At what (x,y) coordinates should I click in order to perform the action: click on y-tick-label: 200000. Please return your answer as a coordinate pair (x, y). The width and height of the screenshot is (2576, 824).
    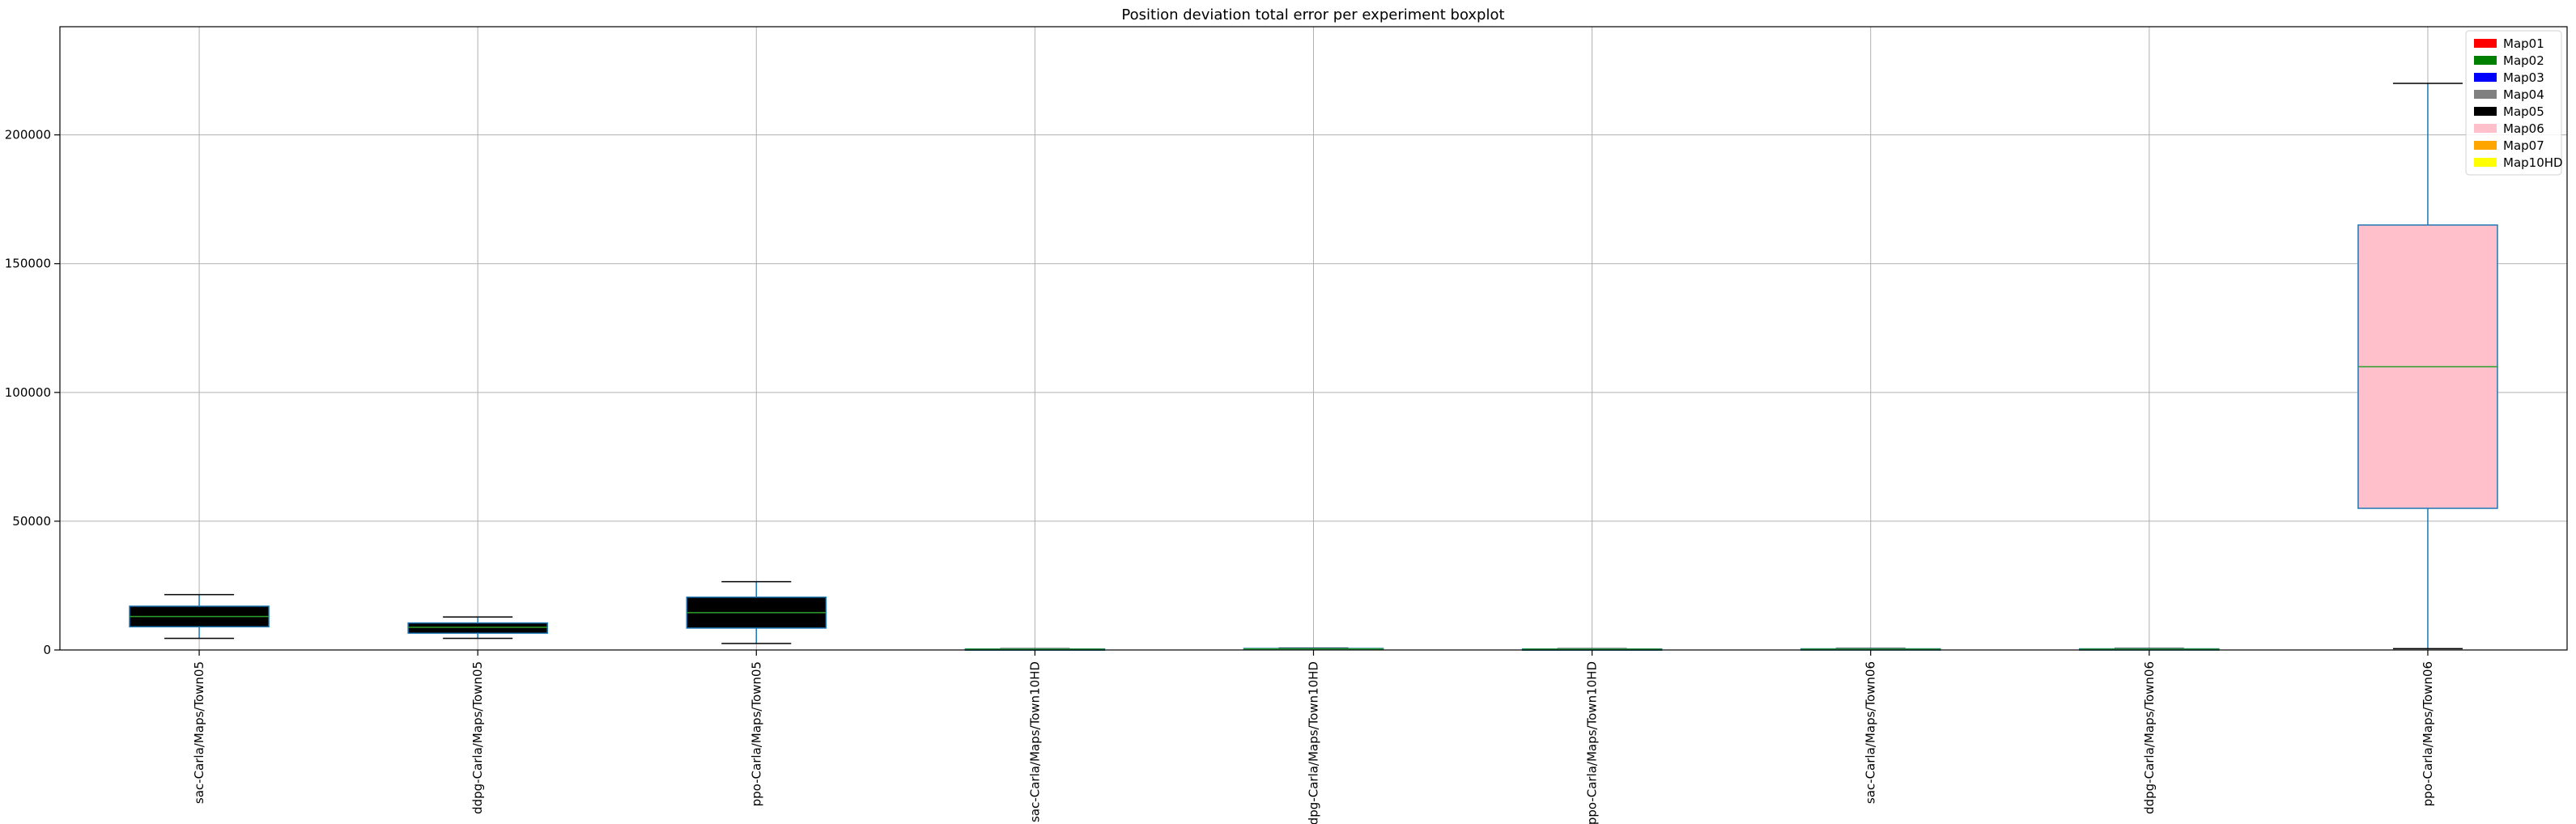
    Looking at the image, I should click on (28, 135).